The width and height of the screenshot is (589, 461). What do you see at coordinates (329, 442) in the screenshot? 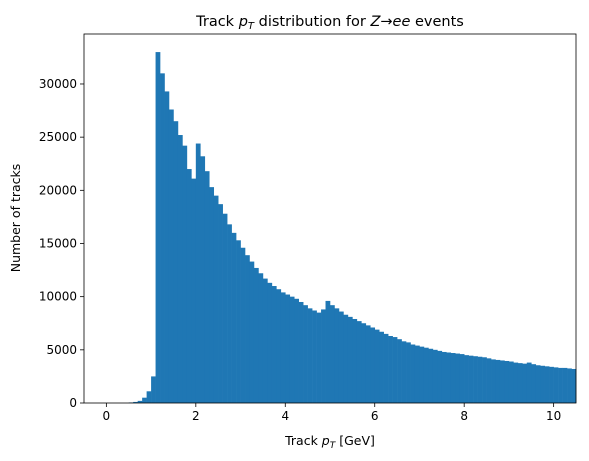
I see `x-axis-label: Track pT [GeV]` at bounding box center [329, 442].